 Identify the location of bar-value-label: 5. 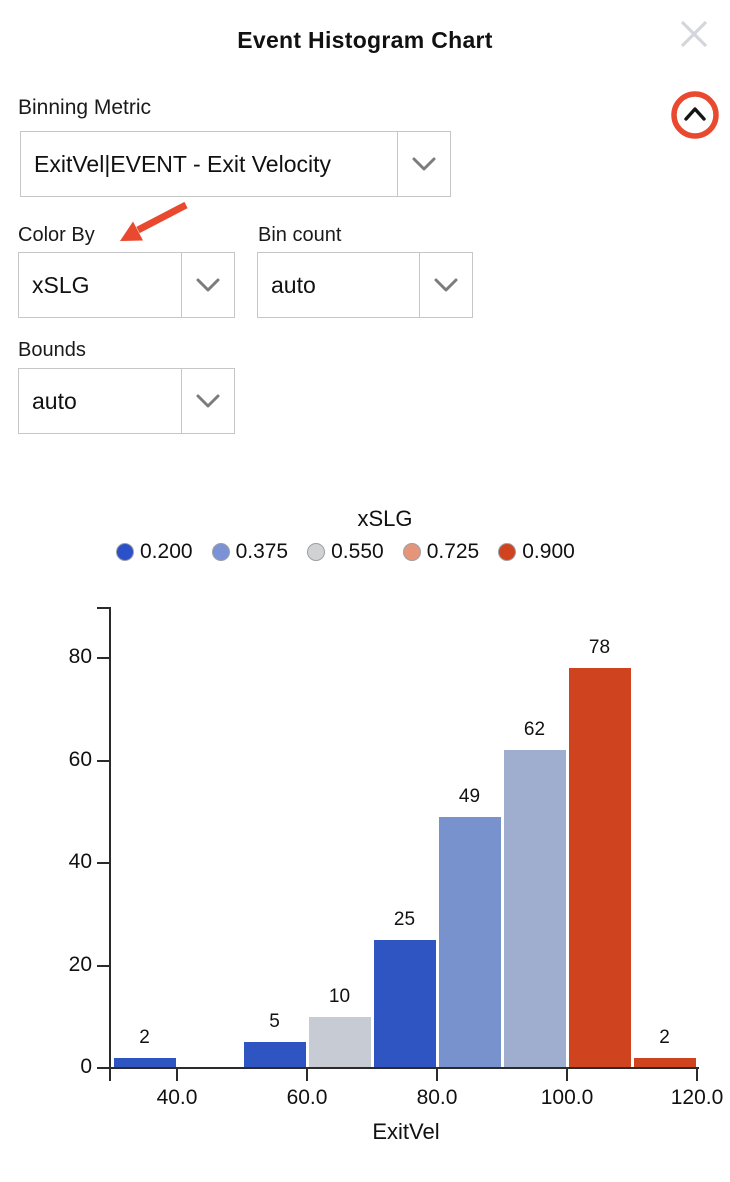
(274, 1022).